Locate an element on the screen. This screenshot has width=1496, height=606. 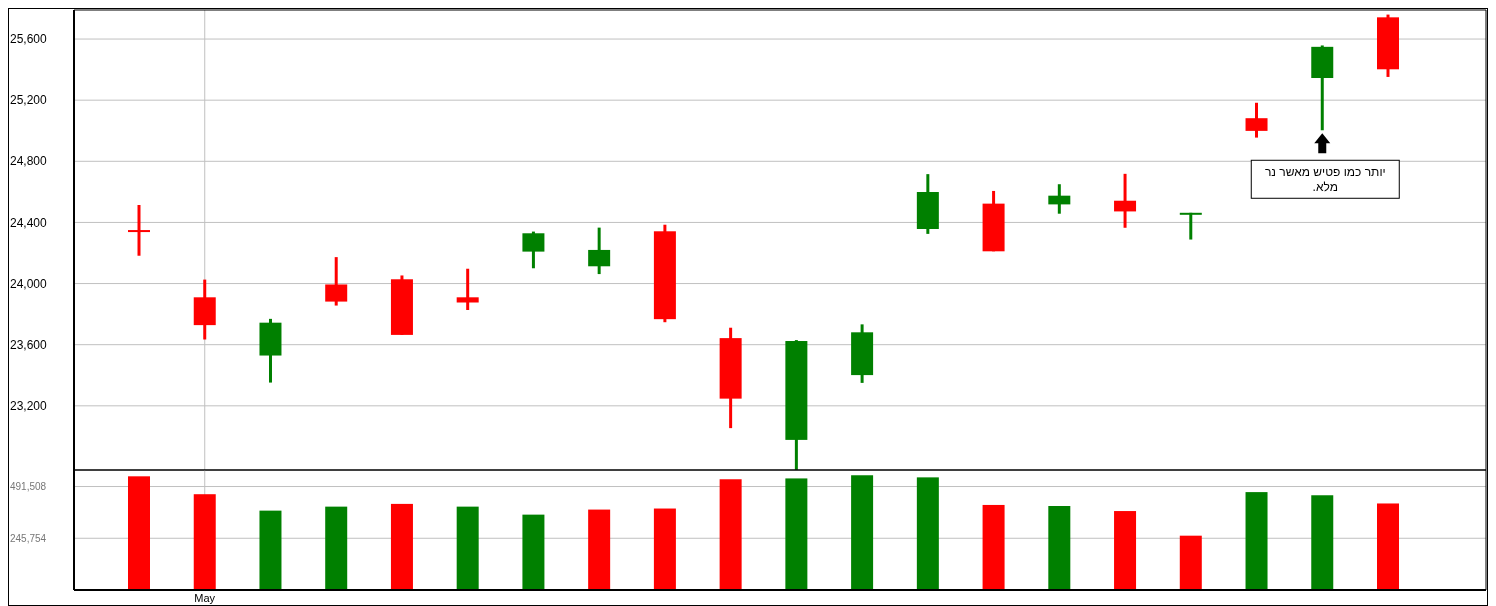
y-tick-label: 24,800 is located at coordinates (29, 161).